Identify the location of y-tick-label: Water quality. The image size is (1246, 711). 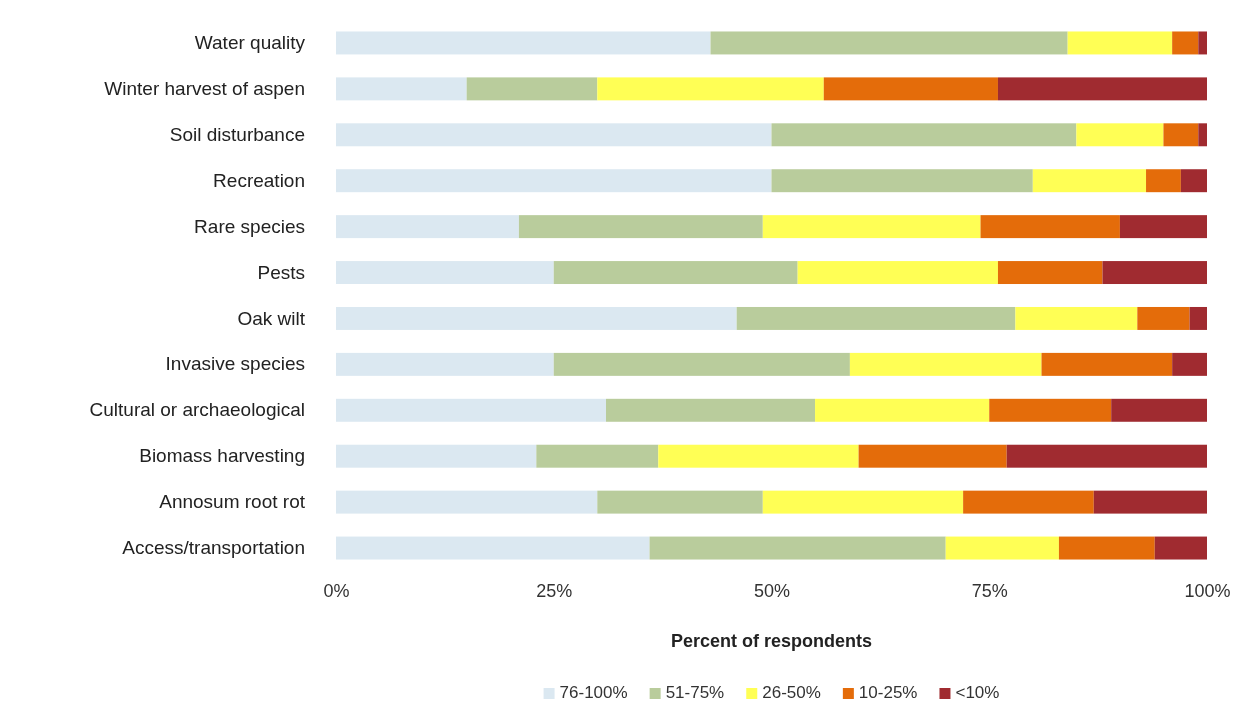
(250, 43).